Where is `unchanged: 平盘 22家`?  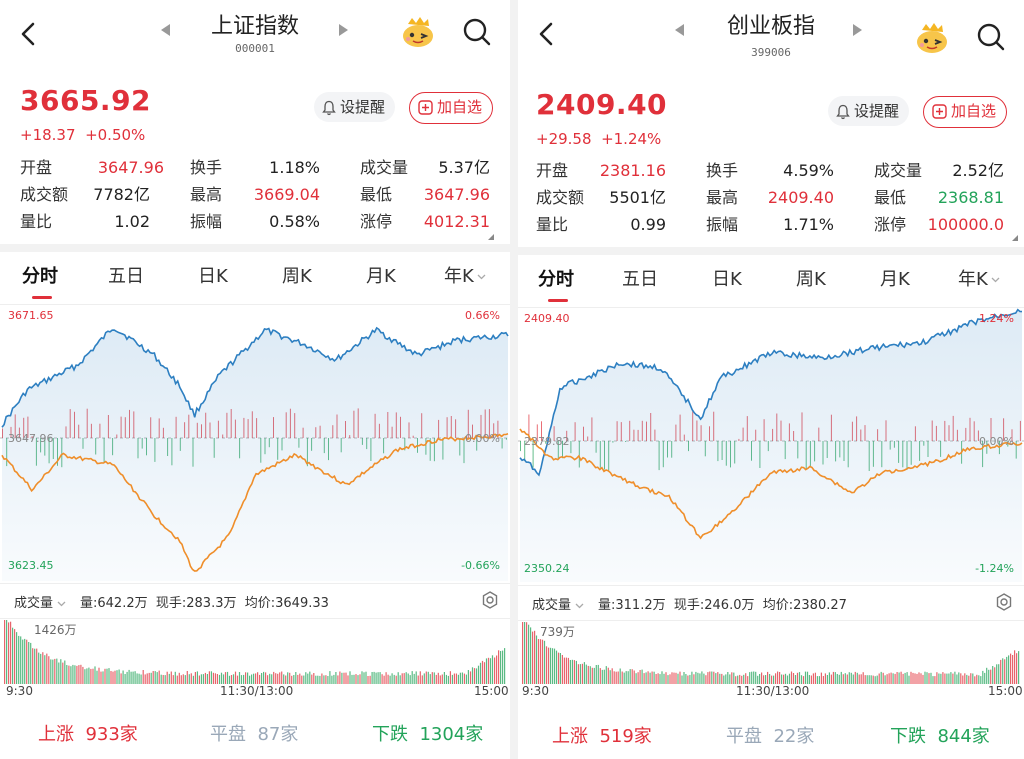 unchanged: 平盘 22家 is located at coordinates (770, 735).